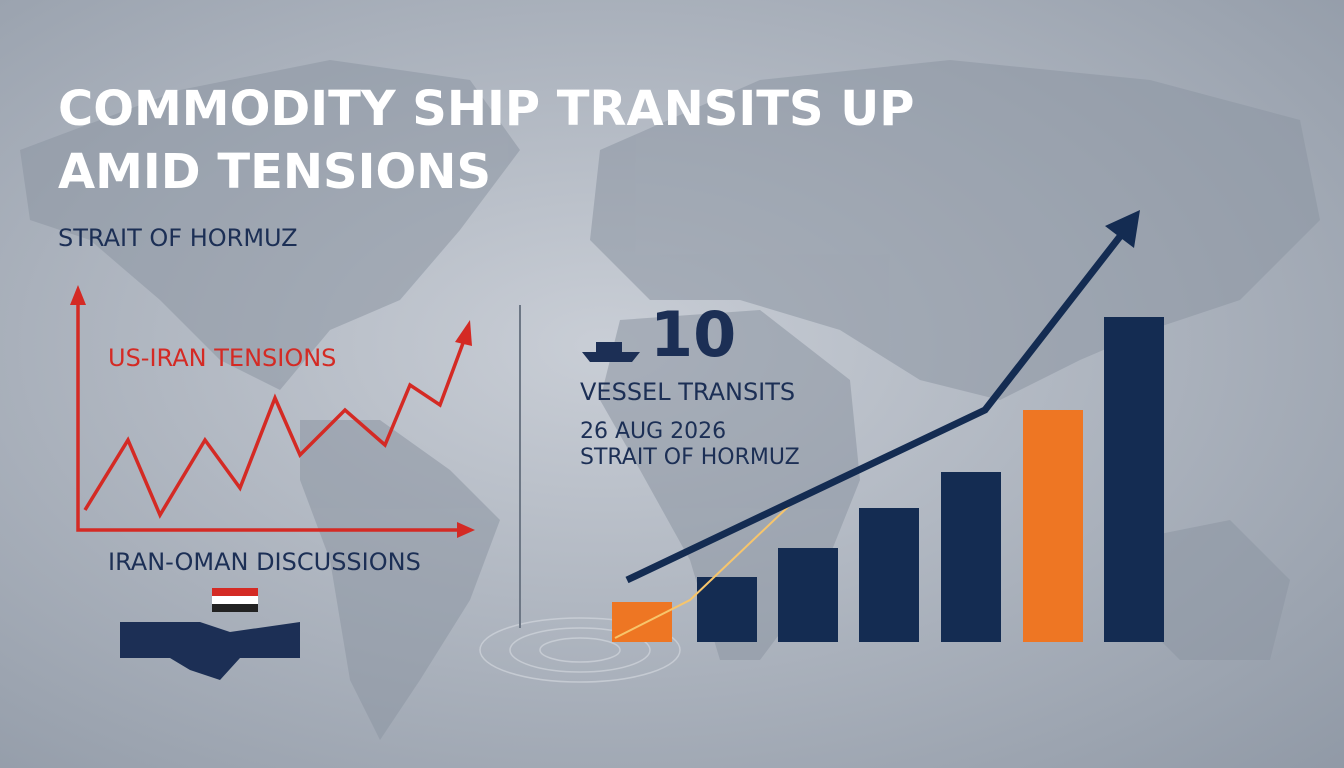 The image size is (1344, 768). I want to click on arrowheads, so click(272, 411).